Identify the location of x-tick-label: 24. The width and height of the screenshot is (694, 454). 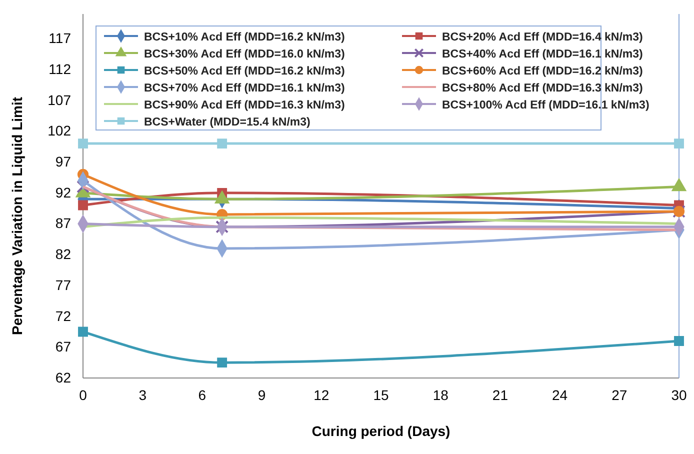
(560, 394).